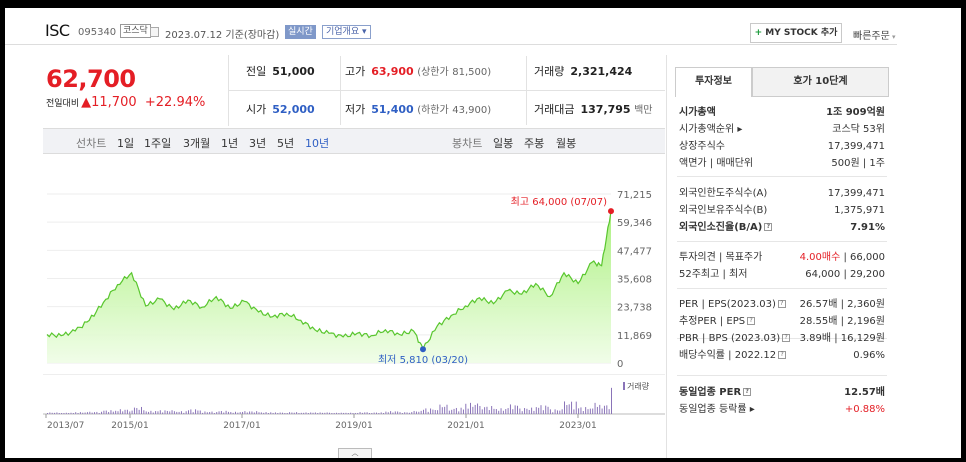  What do you see at coordinates (317, 143) in the screenshot?
I see `tab-10year: 10년` at bounding box center [317, 143].